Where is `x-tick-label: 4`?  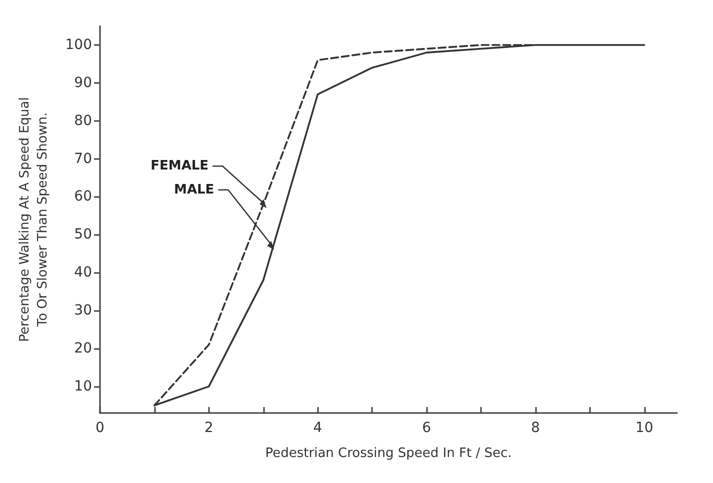
x-tick-label: 4 is located at coordinates (317, 428).